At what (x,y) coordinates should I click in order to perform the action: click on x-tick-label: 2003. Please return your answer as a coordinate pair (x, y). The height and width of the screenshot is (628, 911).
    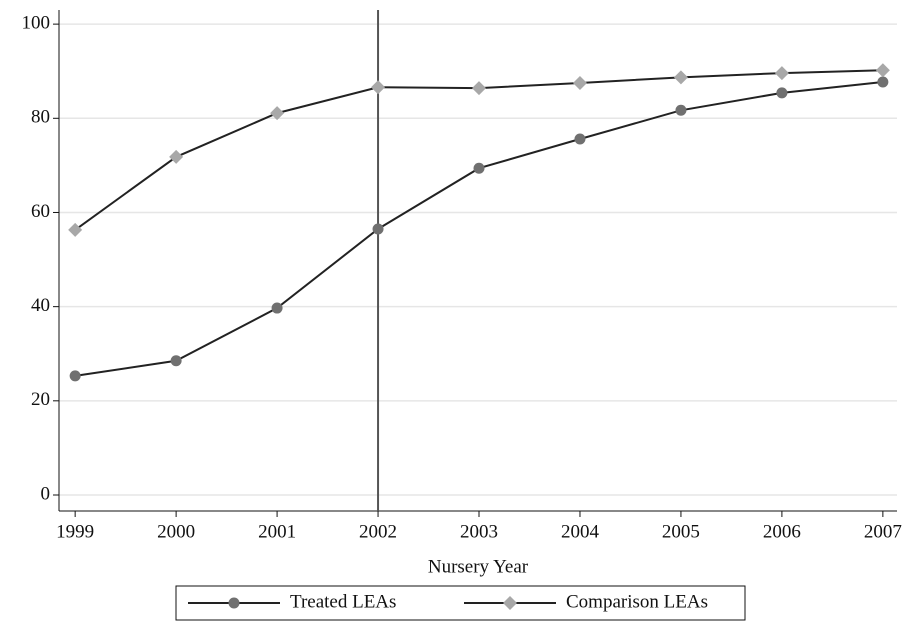
    Looking at the image, I should click on (479, 531).